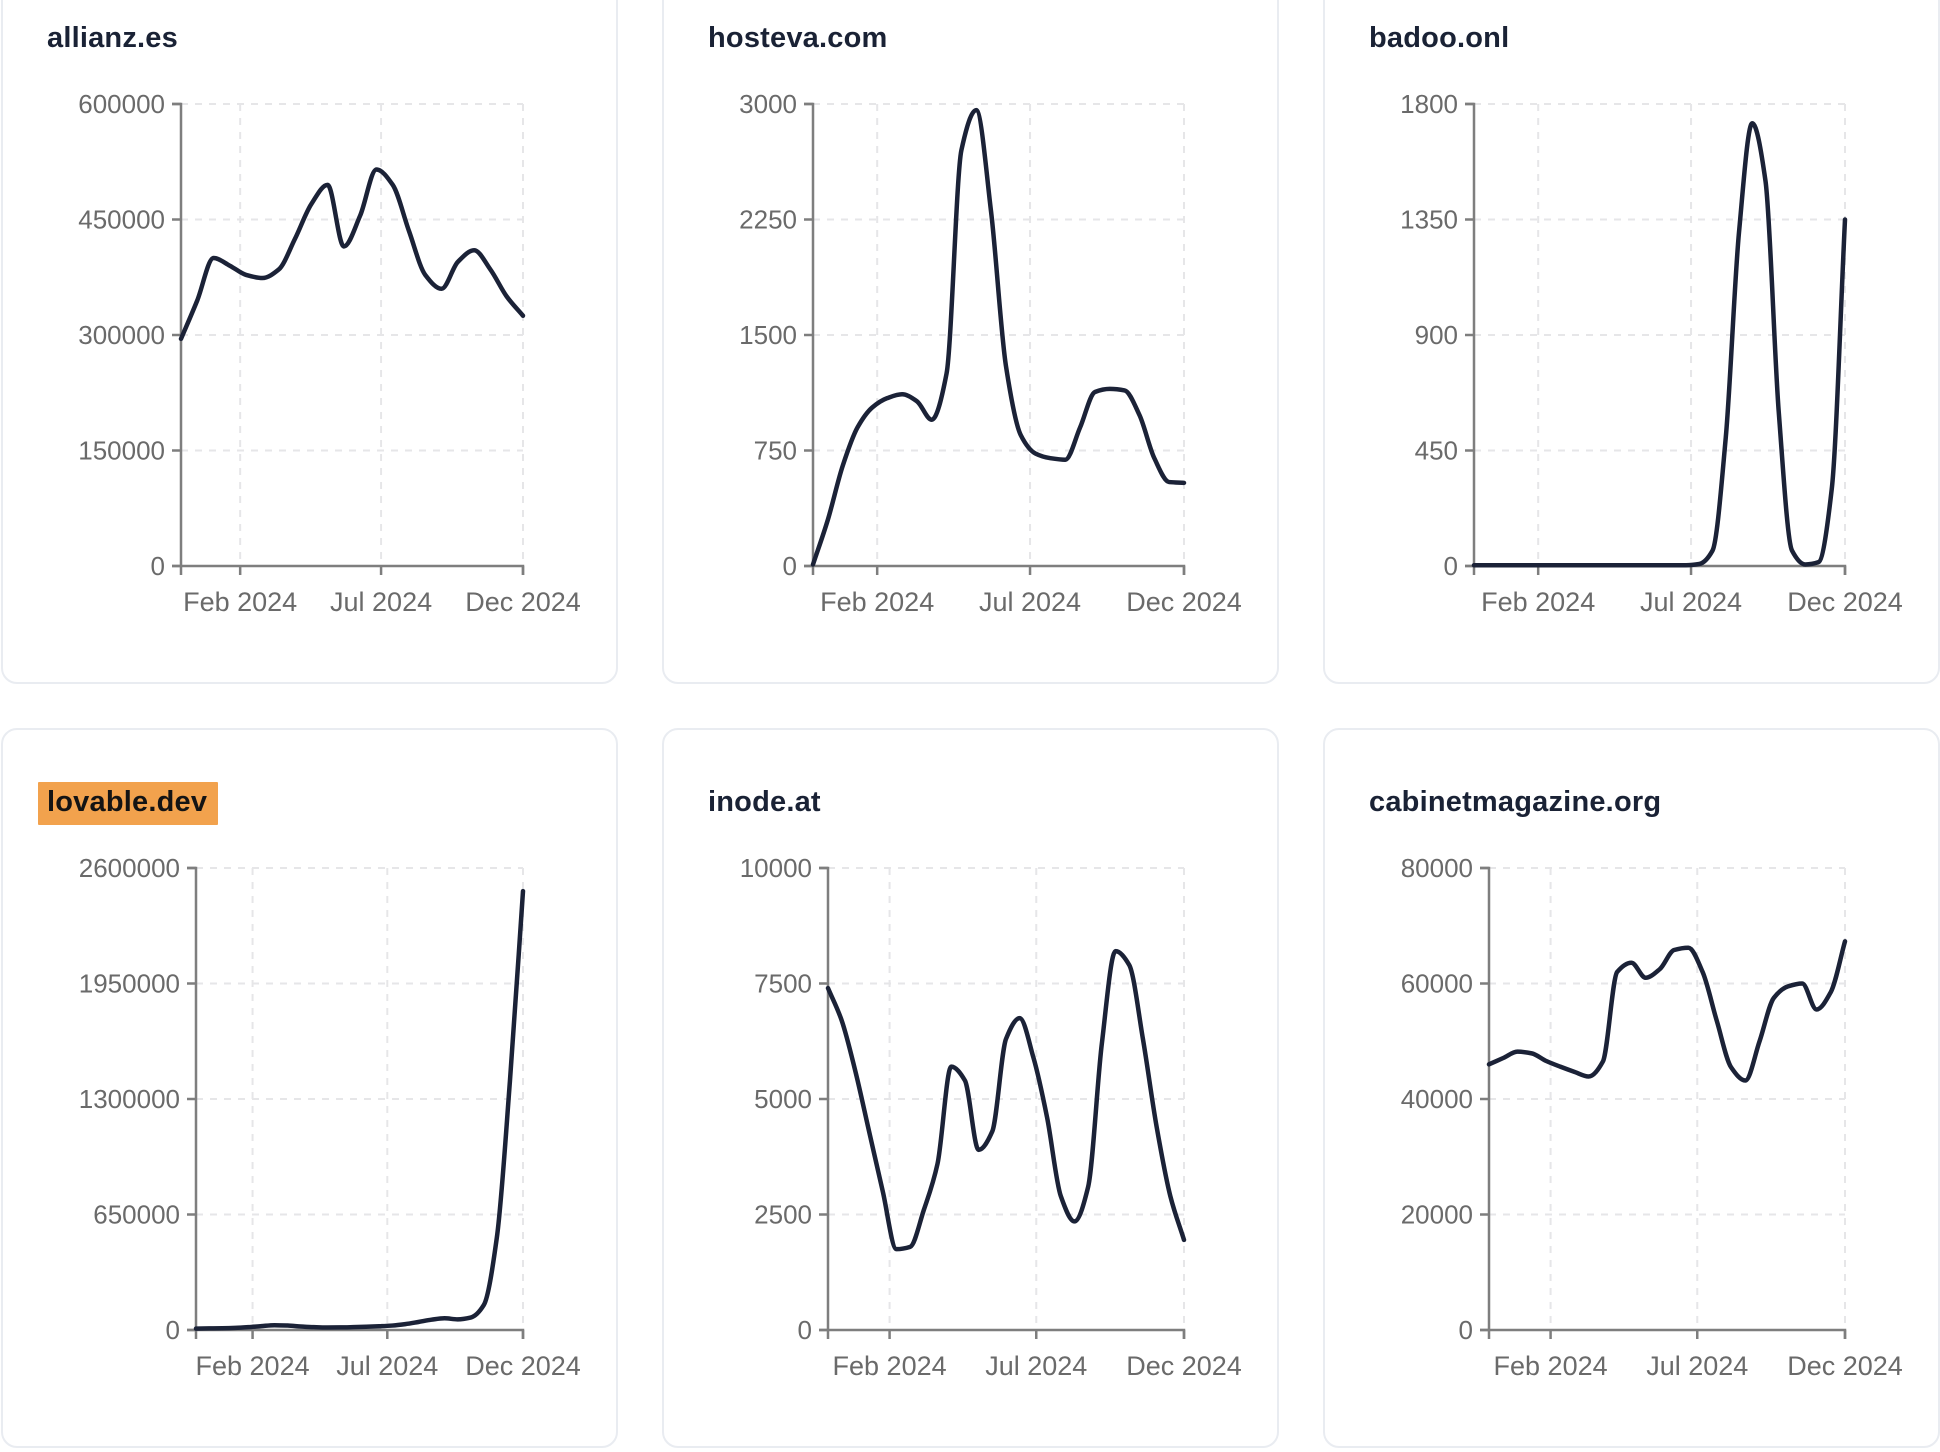 The width and height of the screenshot is (1940, 1452). Describe the element at coordinates (121, 451) in the screenshot. I see `y-tick-label: 150000` at that location.